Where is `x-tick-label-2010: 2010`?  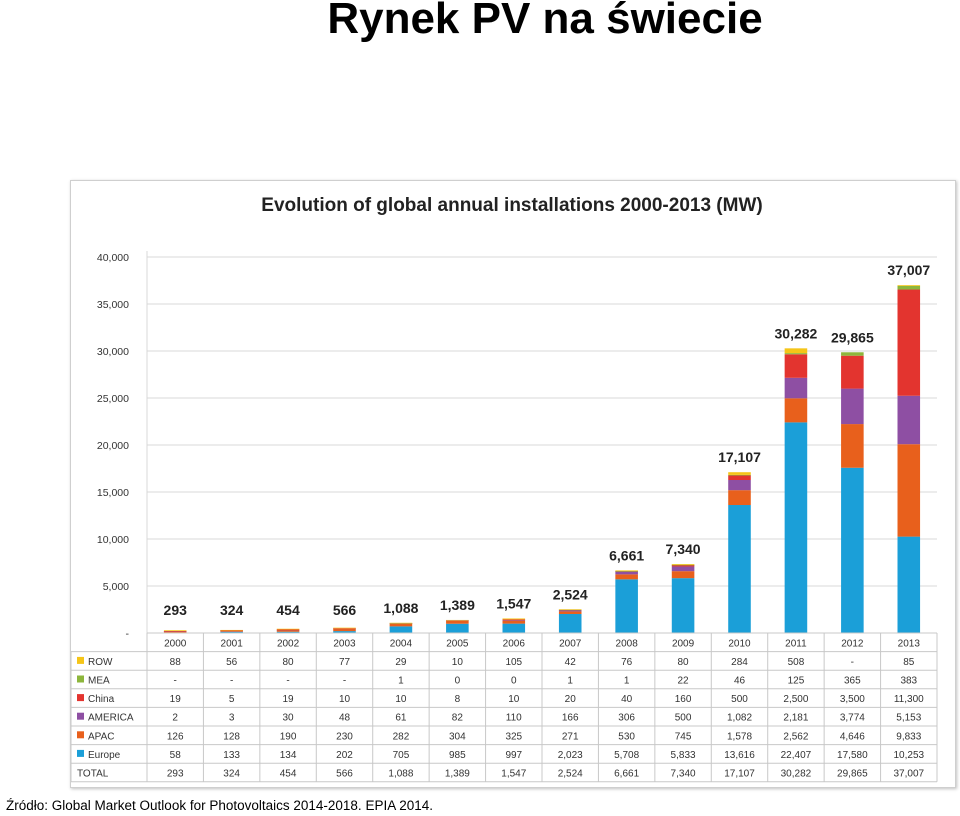 x-tick-label-2010: 2010 is located at coordinates (739, 643).